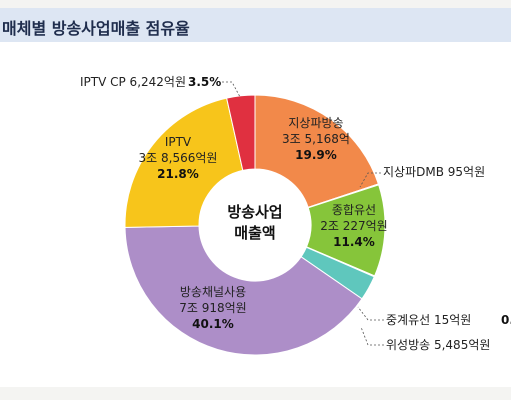 The width and height of the screenshot is (511, 400). What do you see at coordinates (315, 123) in the screenshot?
I see `label-terrestrial-line-1: 지상파방송` at bounding box center [315, 123].